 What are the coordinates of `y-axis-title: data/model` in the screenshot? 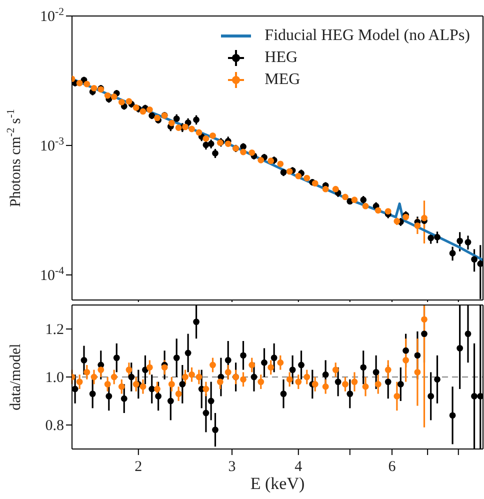 It's located at (16, 377).